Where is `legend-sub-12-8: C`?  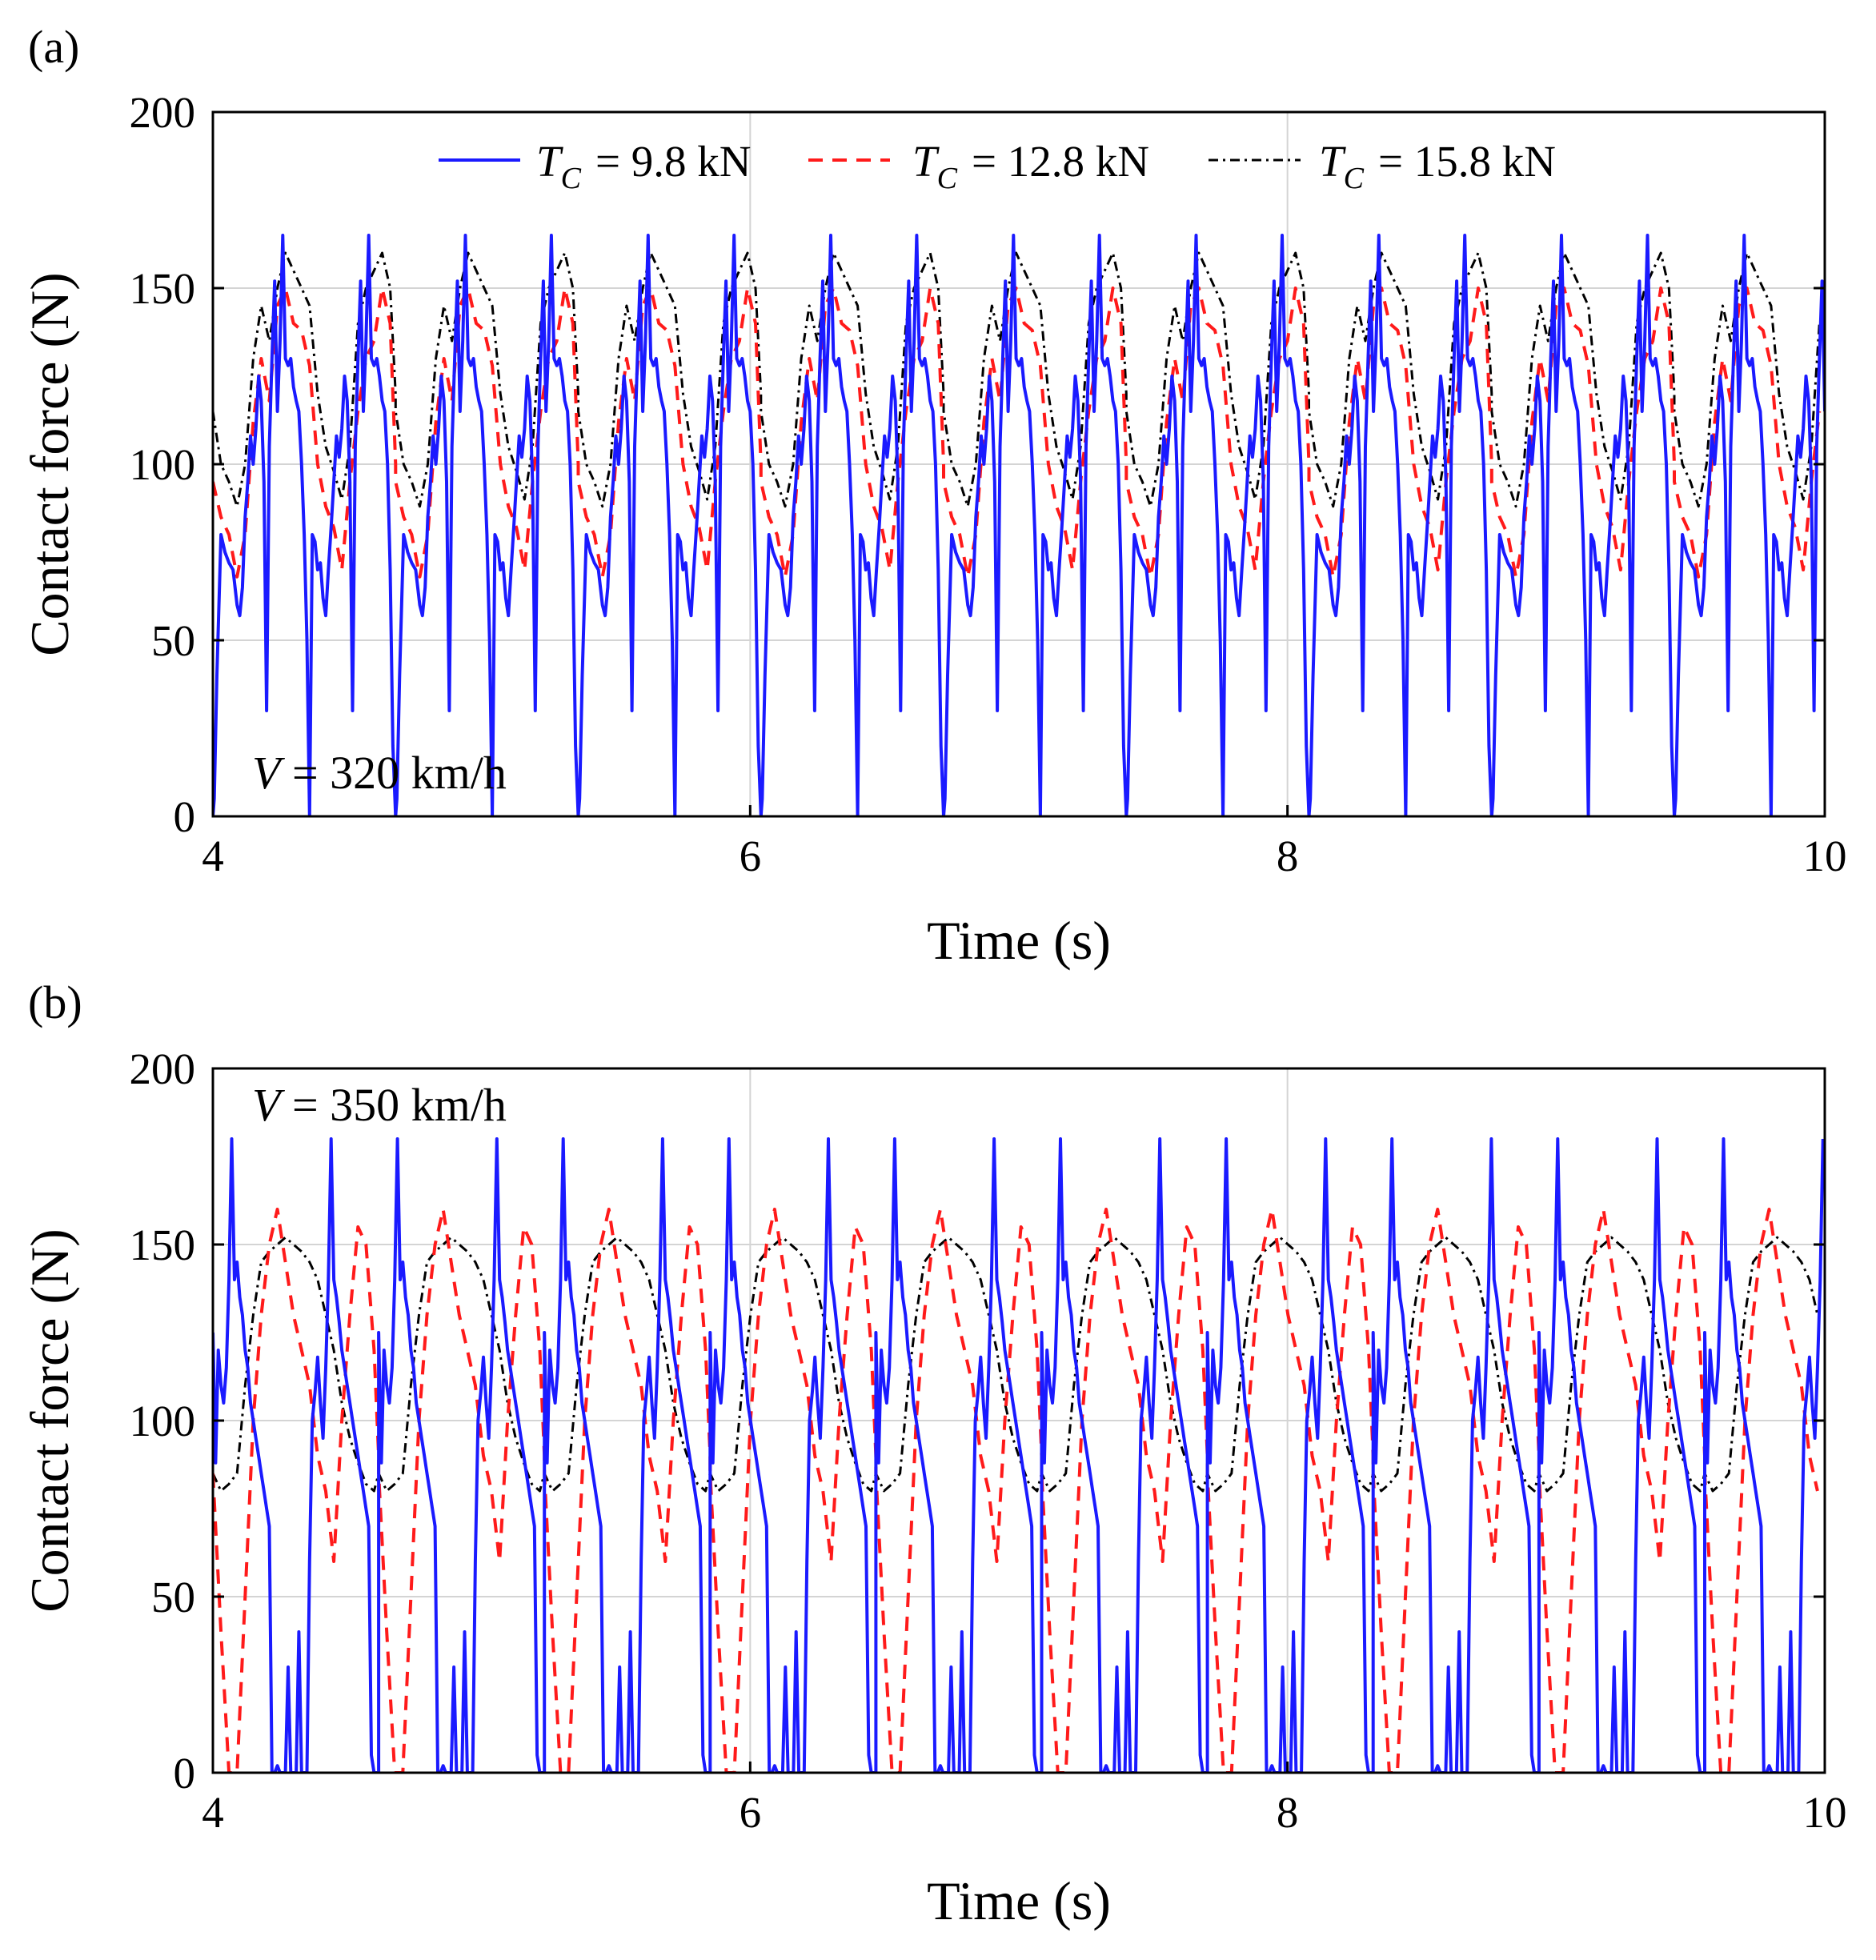 legend-sub-12-8: C is located at coordinates (948, 178).